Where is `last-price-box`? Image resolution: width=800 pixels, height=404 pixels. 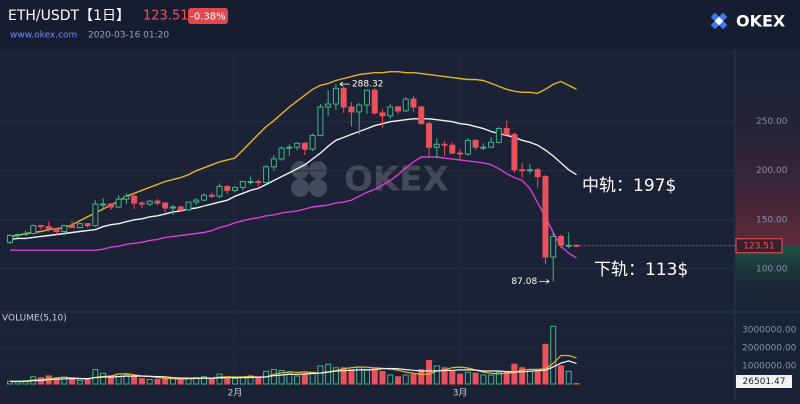 last-price-box is located at coordinates (759, 246).